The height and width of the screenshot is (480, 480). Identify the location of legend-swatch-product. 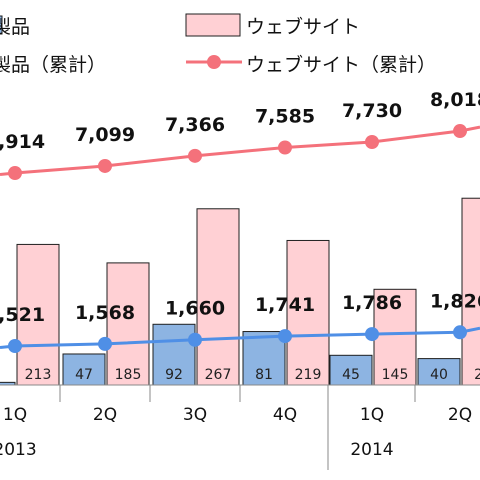
(1, 25).